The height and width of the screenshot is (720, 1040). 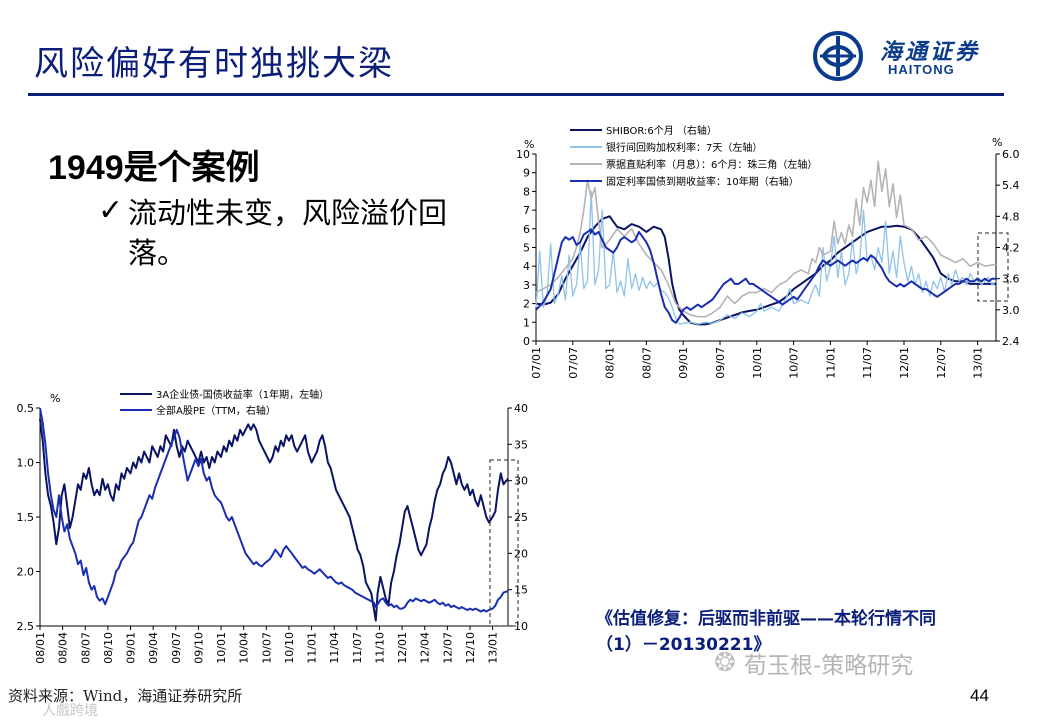 What do you see at coordinates (526, 191) in the screenshot?
I see `left-tick-label: 8` at bounding box center [526, 191].